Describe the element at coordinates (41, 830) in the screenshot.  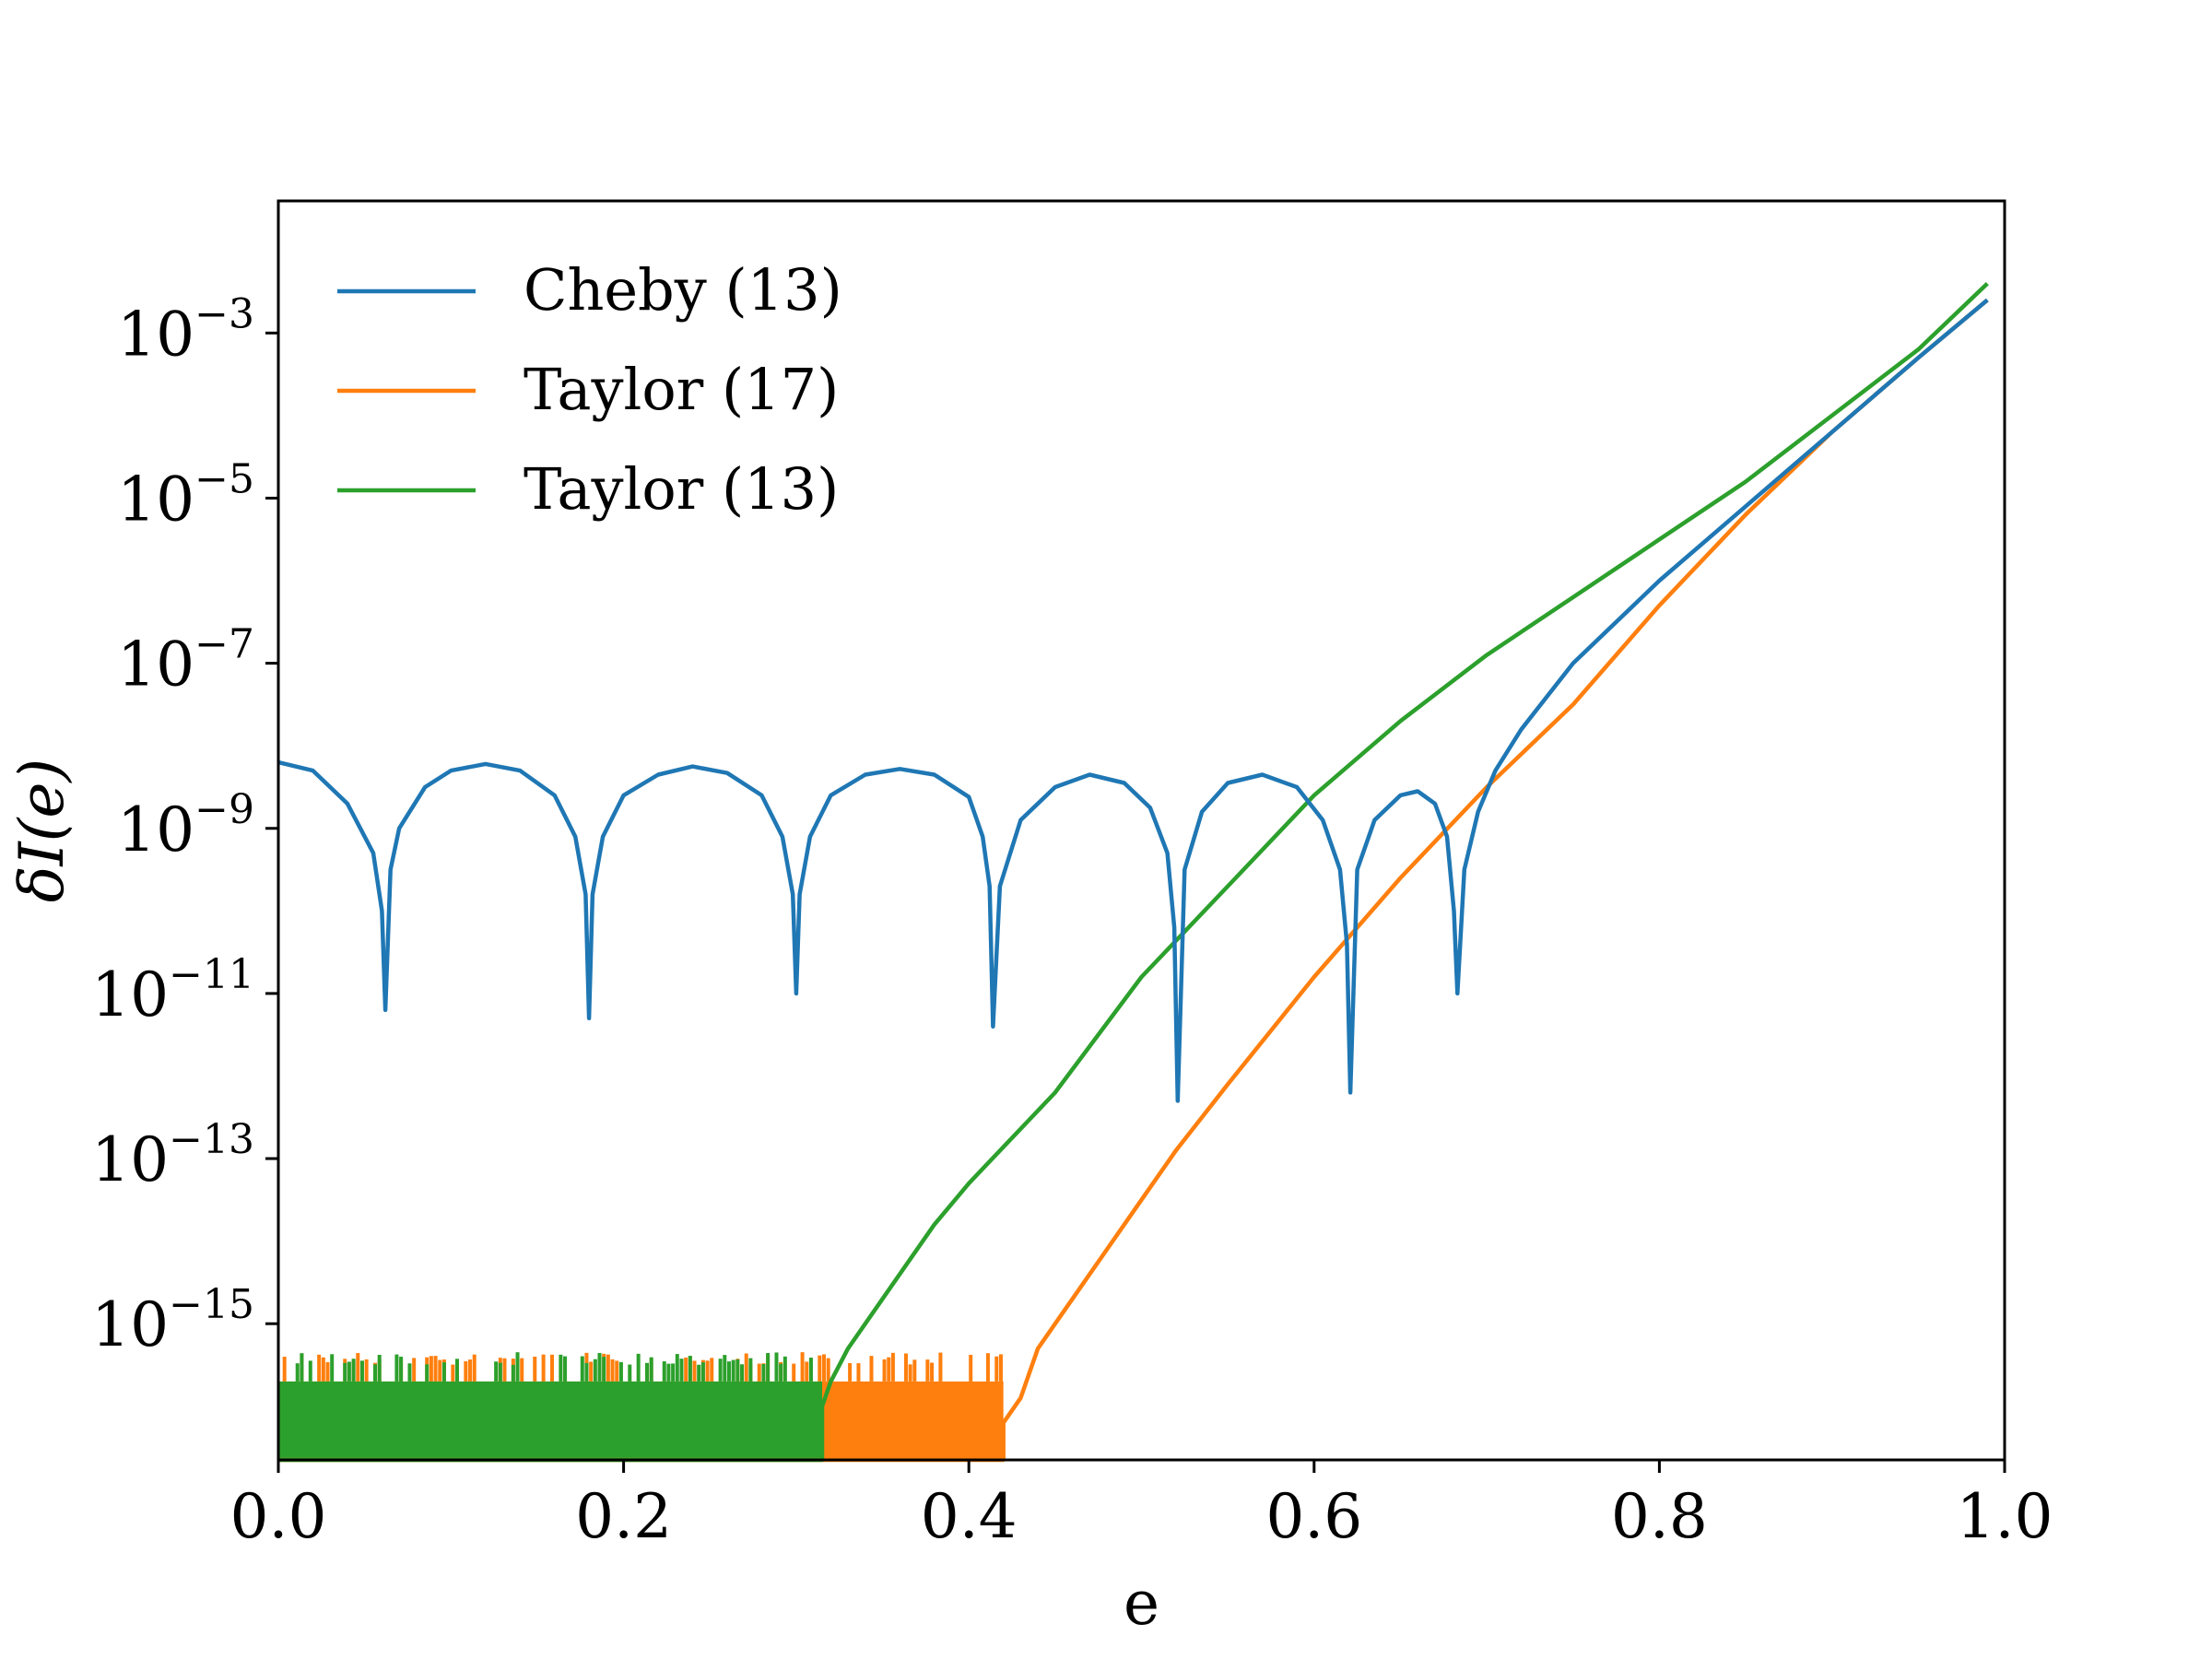
I see `y-axis-label: δI(e)` at that location.